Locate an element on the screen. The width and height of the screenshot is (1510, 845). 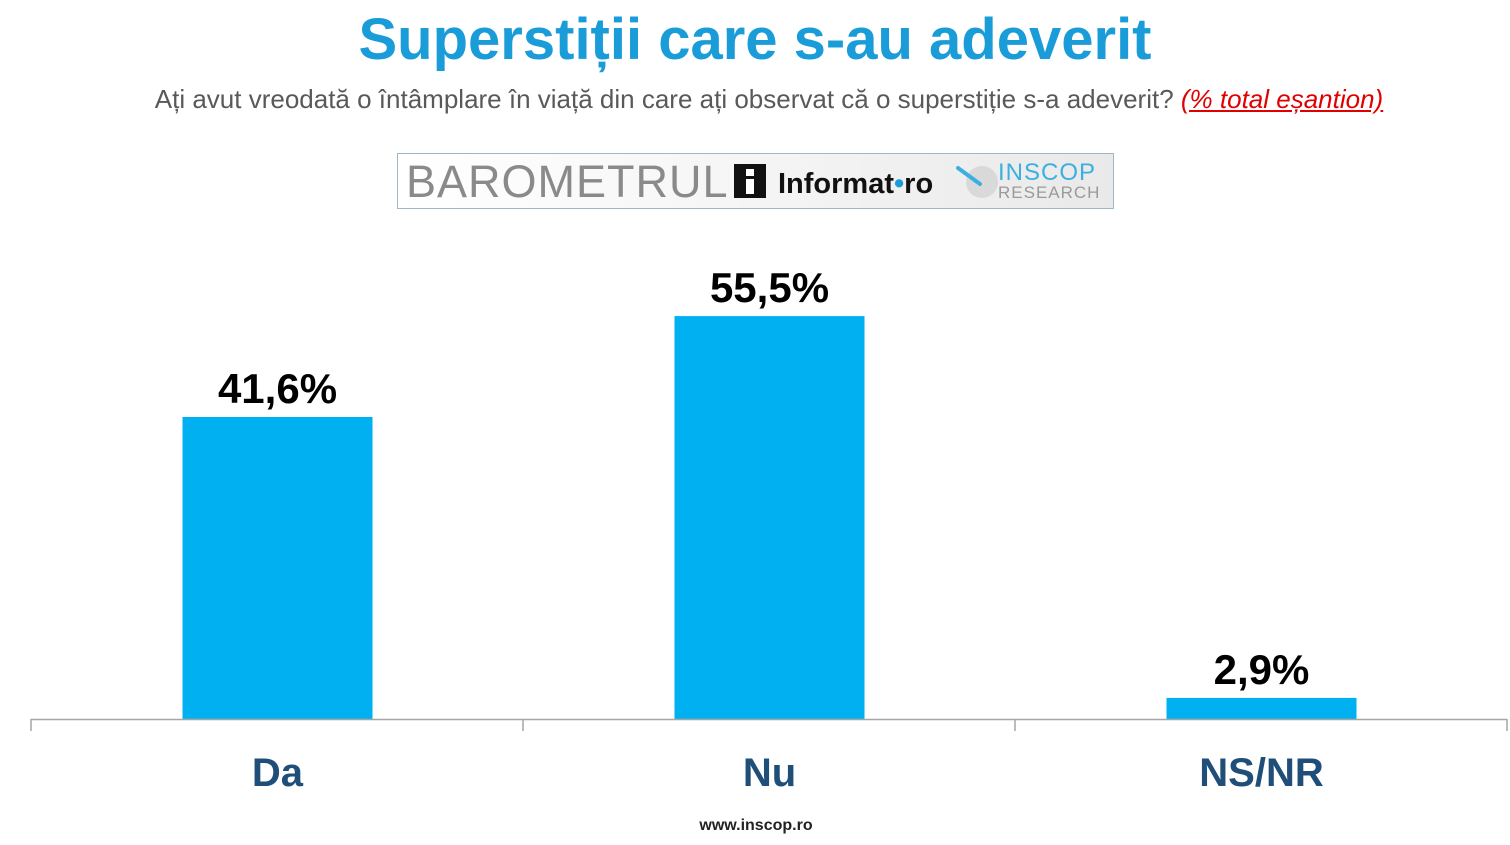
subtitle-note: (% total eșantion) is located at coordinates (1282, 99).